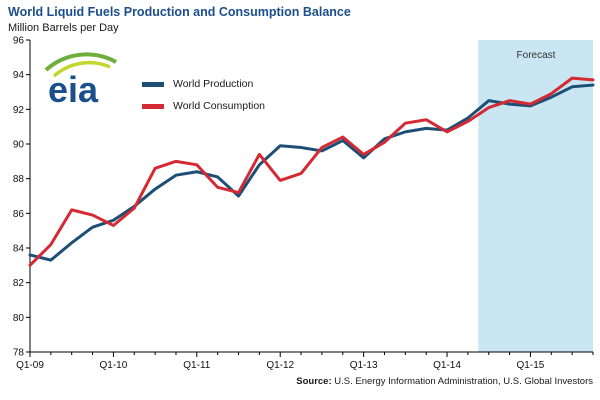 This screenshot has height=400, width=600. What do you see at coordinates (153, 106) in the screenshot?
I see `consumption-swatch` at bounding box center [153, 106].